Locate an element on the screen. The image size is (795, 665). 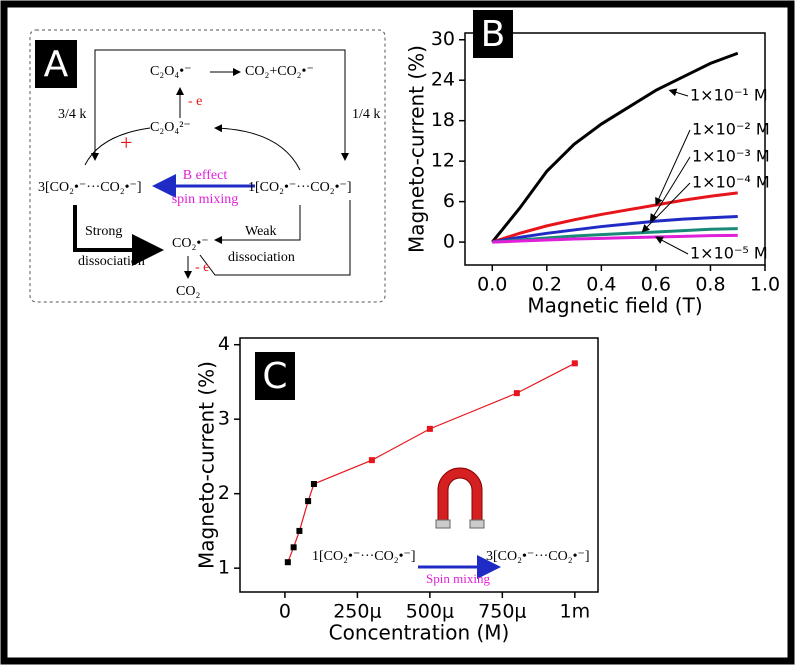
y-tick-label: 6 is located at coordinates (449, 201).